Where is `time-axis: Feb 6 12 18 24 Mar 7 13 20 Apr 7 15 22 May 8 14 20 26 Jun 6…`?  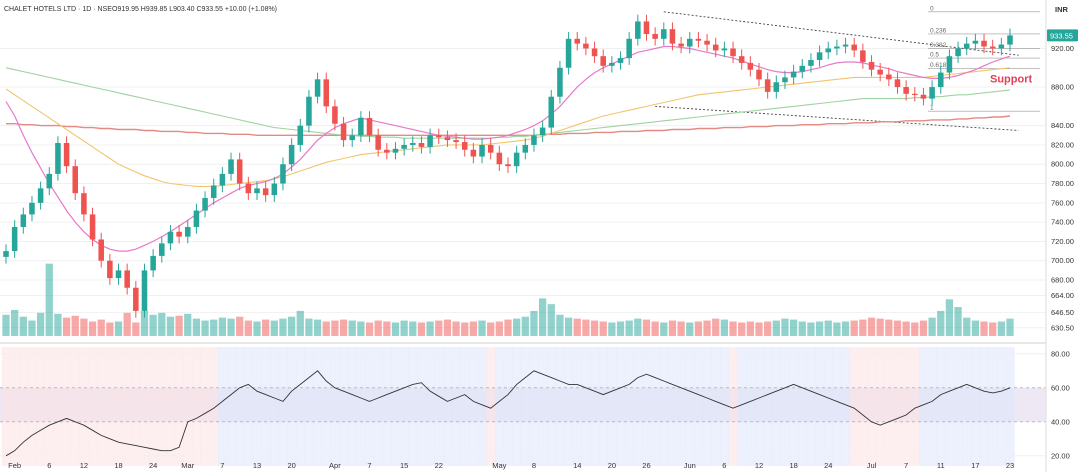
time-axis: Feb 6 12 18 24 Mar 7 13 20 Apr 7 15 22 May 8 14 20 26 Jun 6… is located at coordinates (511, 465).